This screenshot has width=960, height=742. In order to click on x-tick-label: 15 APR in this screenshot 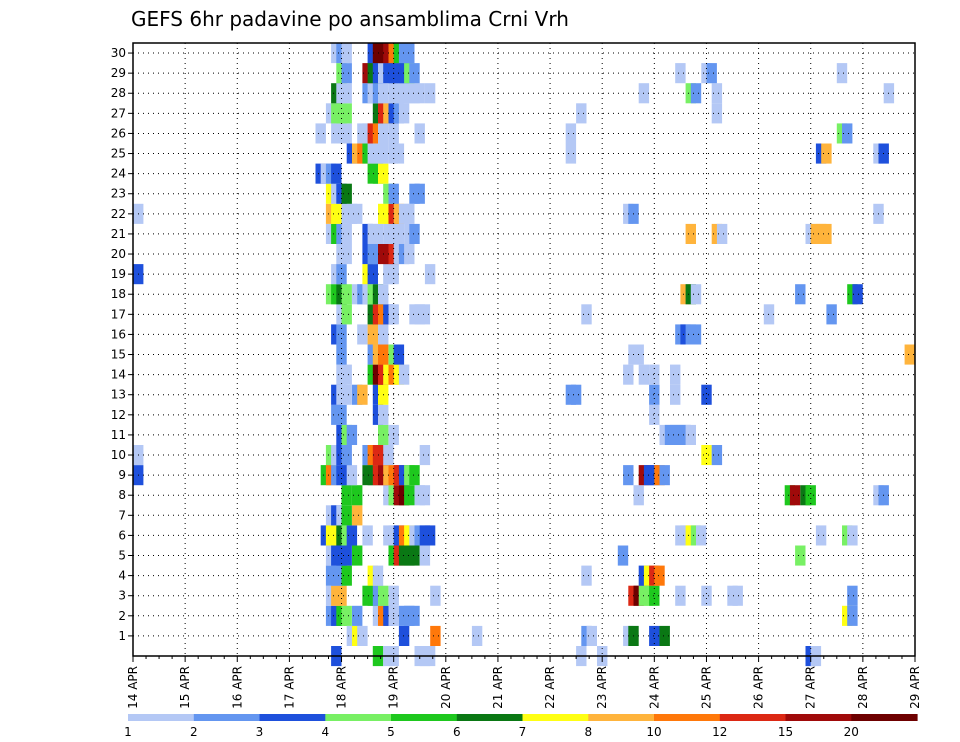, I will do `click(185, 687)`.